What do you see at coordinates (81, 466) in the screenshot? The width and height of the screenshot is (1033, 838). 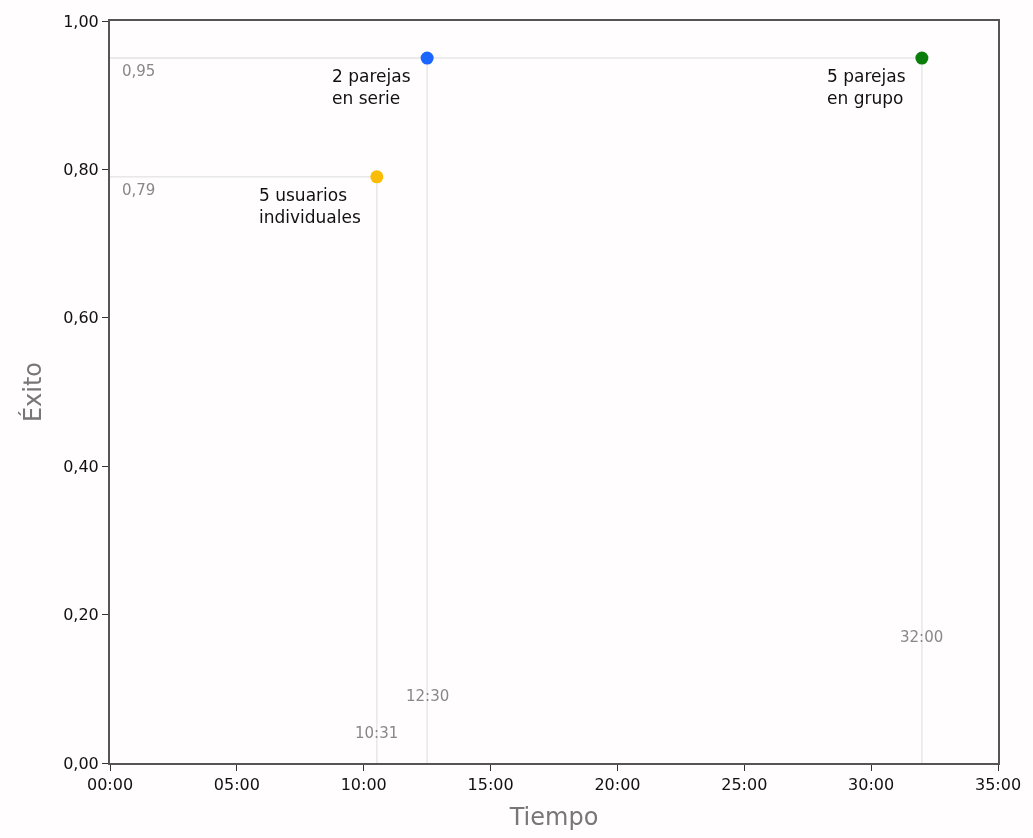 I see `y-tick-label: 0,40` at bounding box center [81, 466].